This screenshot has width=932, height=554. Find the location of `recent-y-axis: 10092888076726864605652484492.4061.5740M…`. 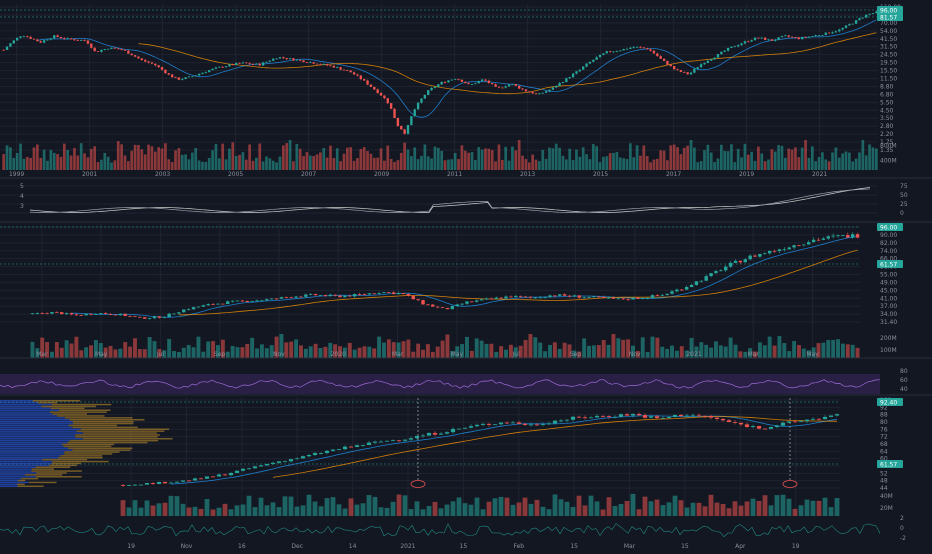

recent-y-axis: 10092888076726864605652484492.4061.5740M… is located at coordinates (891, 469).